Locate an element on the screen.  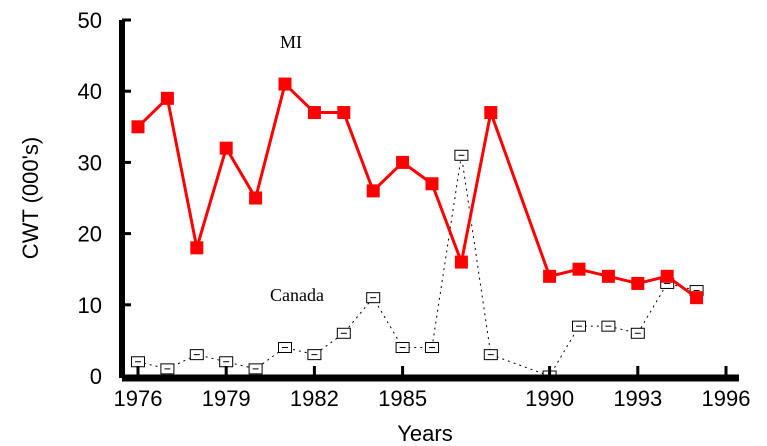
y-tick-label: 50 is located at coordinates (90, 20).